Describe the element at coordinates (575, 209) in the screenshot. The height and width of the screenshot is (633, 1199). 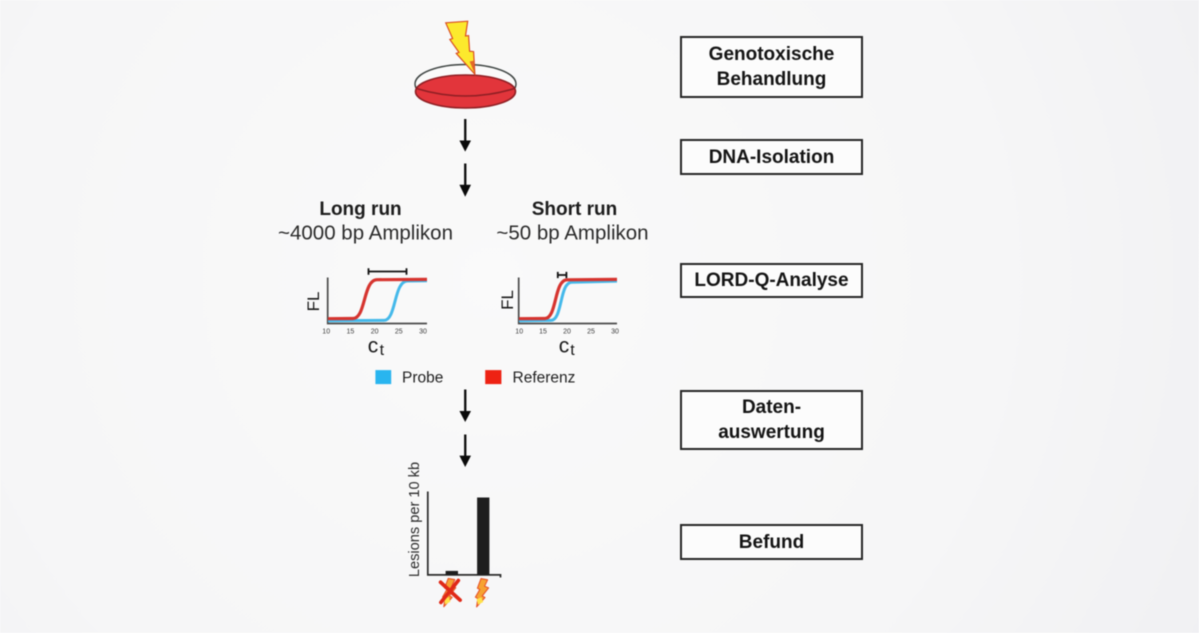
I see `svg-text: Short run` at that location.